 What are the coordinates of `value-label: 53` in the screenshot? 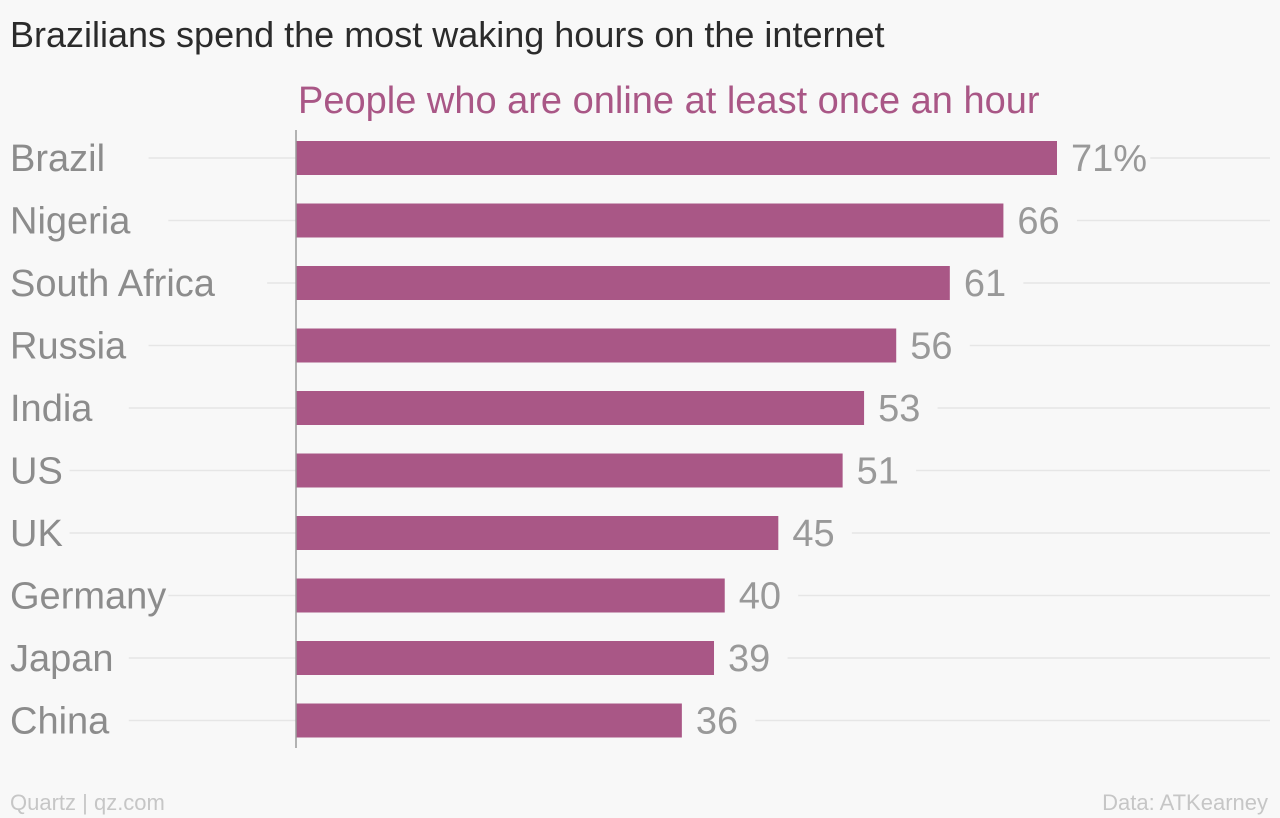 It's located at (899, 409).